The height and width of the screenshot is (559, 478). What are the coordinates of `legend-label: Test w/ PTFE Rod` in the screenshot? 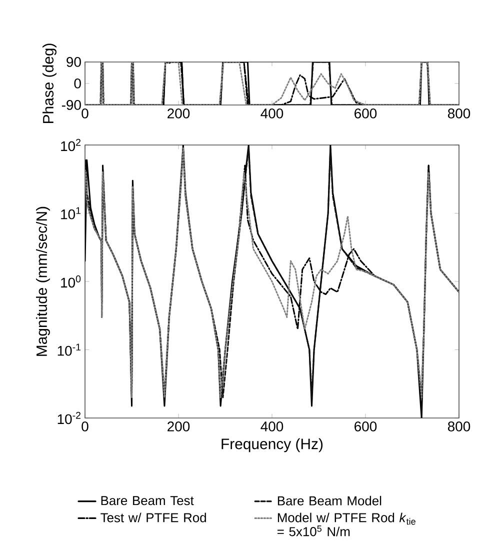 It's located at (153, 517).